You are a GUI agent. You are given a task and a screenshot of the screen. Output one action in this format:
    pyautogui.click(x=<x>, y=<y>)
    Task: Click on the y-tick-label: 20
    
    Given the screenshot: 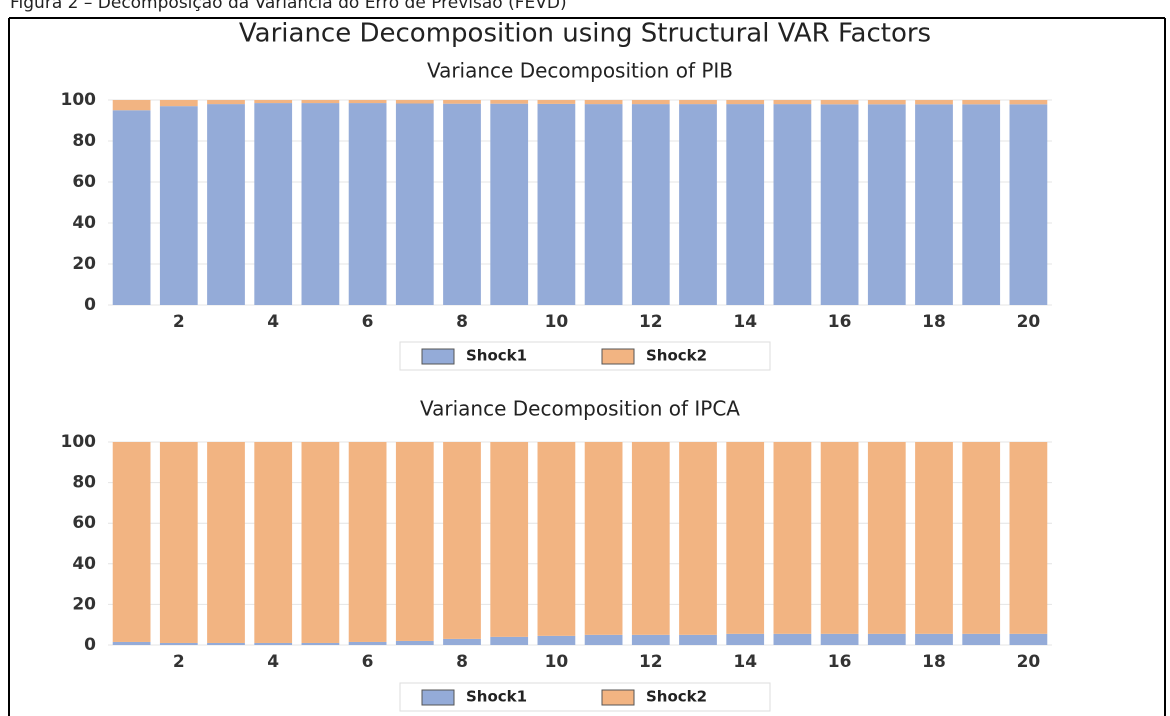 What is the action you would take?
    pyautogui.click(x=84, y=604)
    